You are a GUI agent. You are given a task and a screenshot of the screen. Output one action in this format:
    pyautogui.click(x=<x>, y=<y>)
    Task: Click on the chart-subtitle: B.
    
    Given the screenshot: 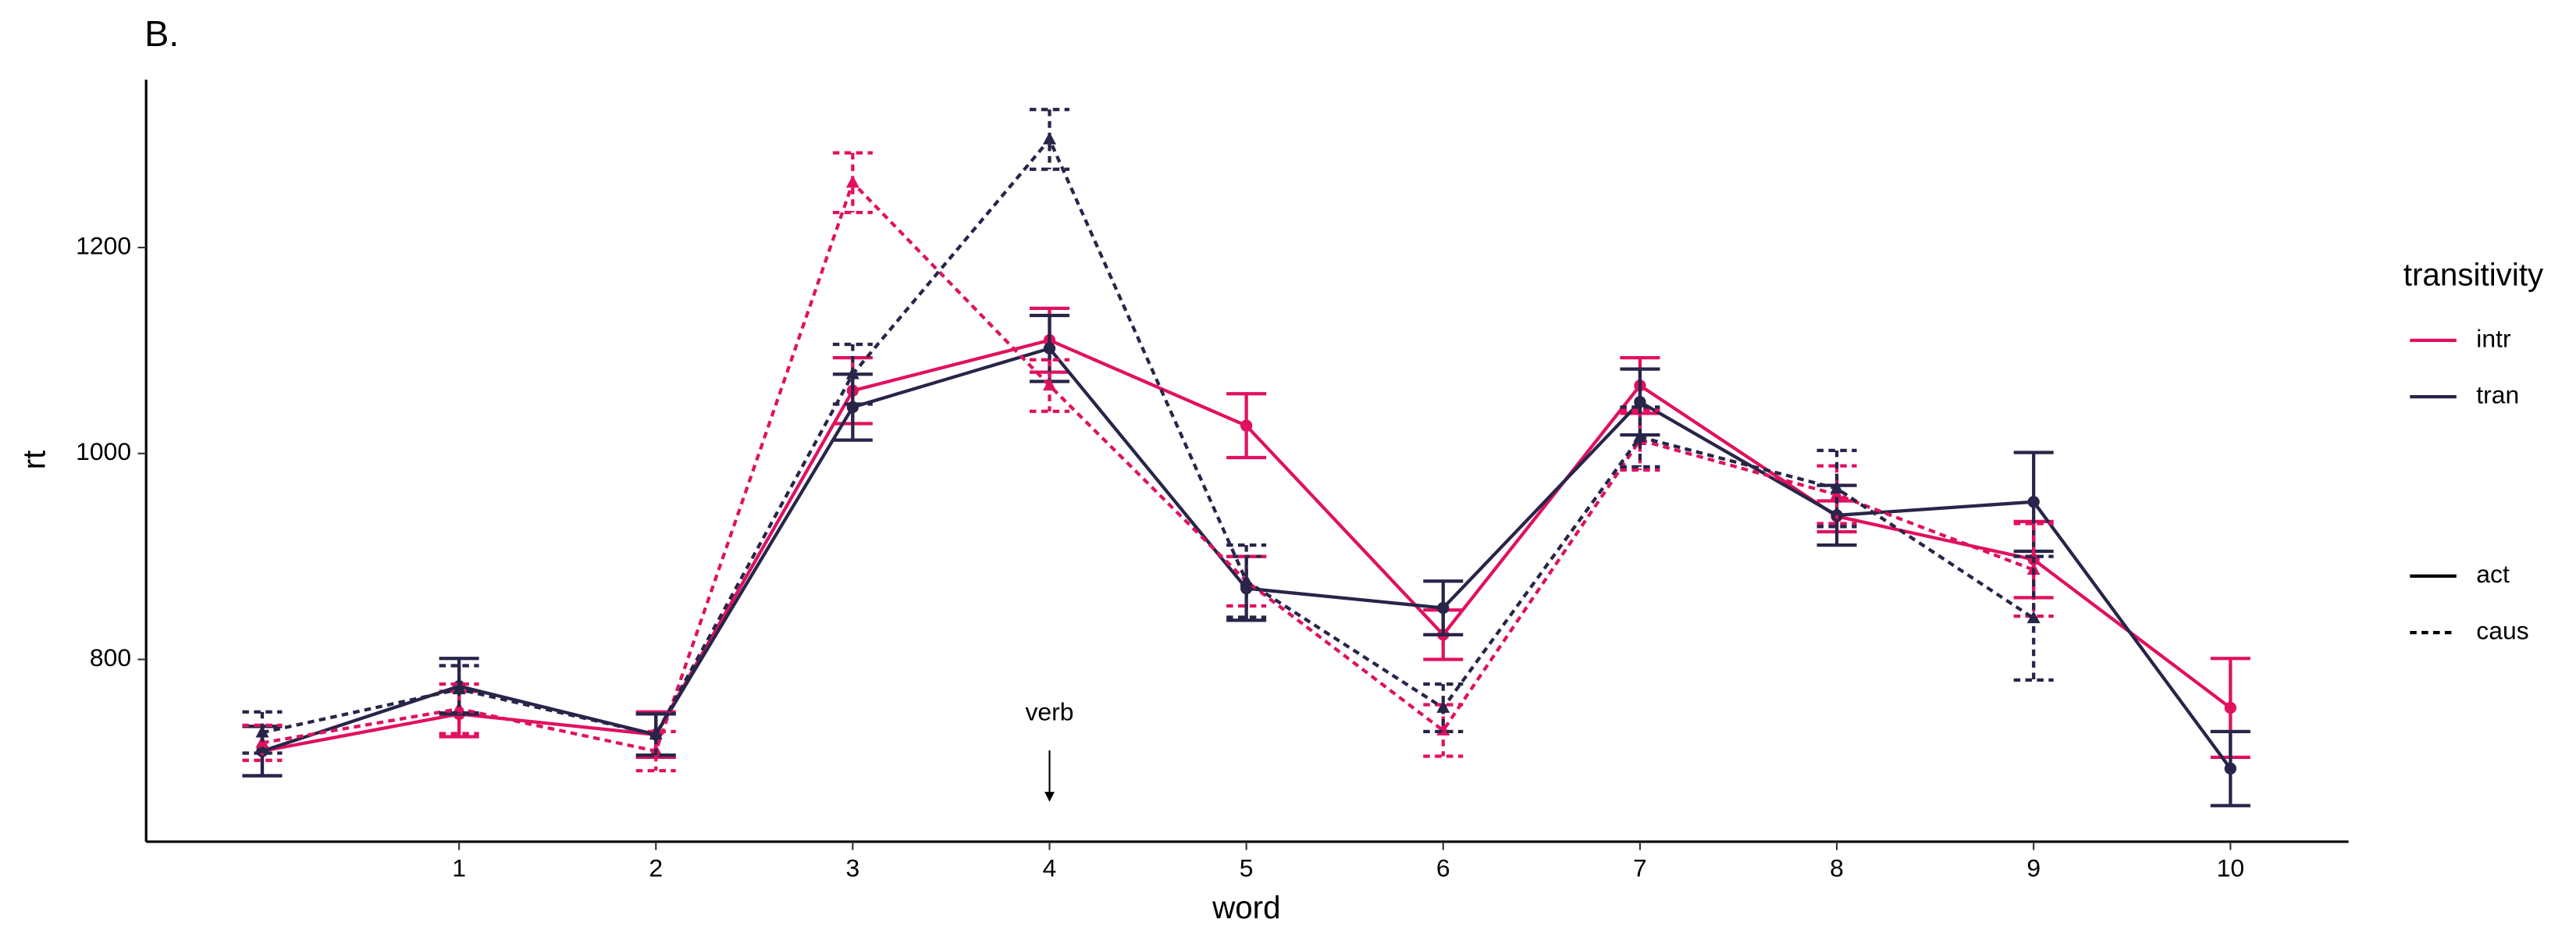 What is the action you would take?
    pyautogui.click(x=161, y=33)
    